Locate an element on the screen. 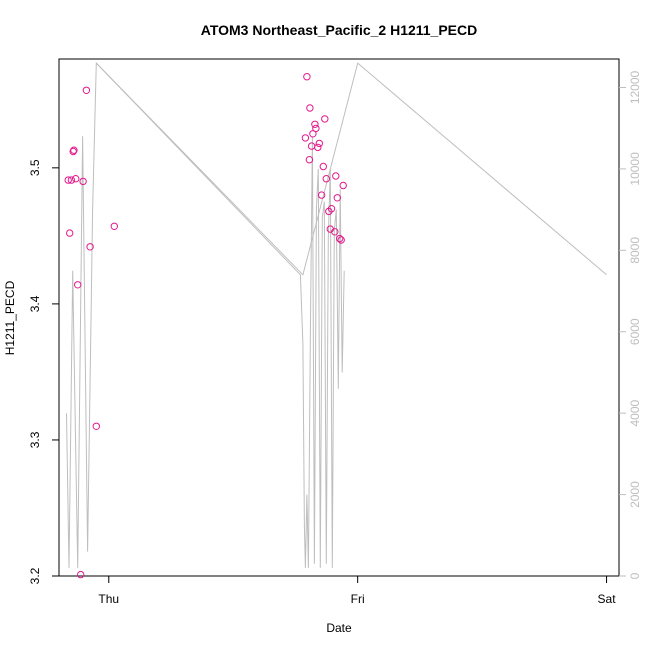 The height and width of the screenshot is (650, 650). chart-title: ATOM3 Northeast_Pacific_2 H1211_PECD is located at coordinates (339, 30).